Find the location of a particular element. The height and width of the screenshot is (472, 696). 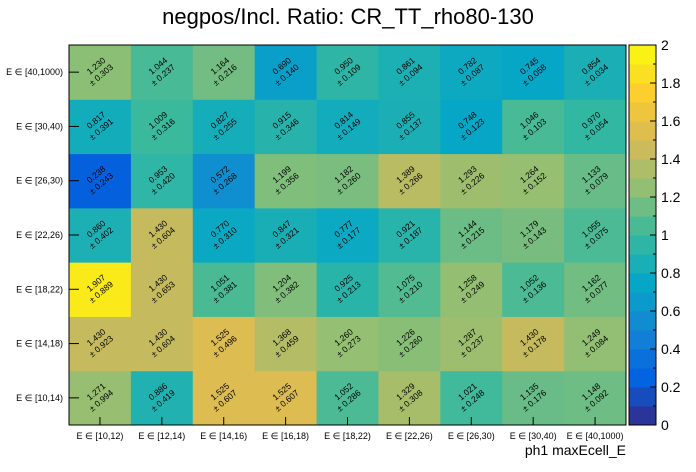

colorbar-tick-label: 0.6 is located at coordinates (671, 311).